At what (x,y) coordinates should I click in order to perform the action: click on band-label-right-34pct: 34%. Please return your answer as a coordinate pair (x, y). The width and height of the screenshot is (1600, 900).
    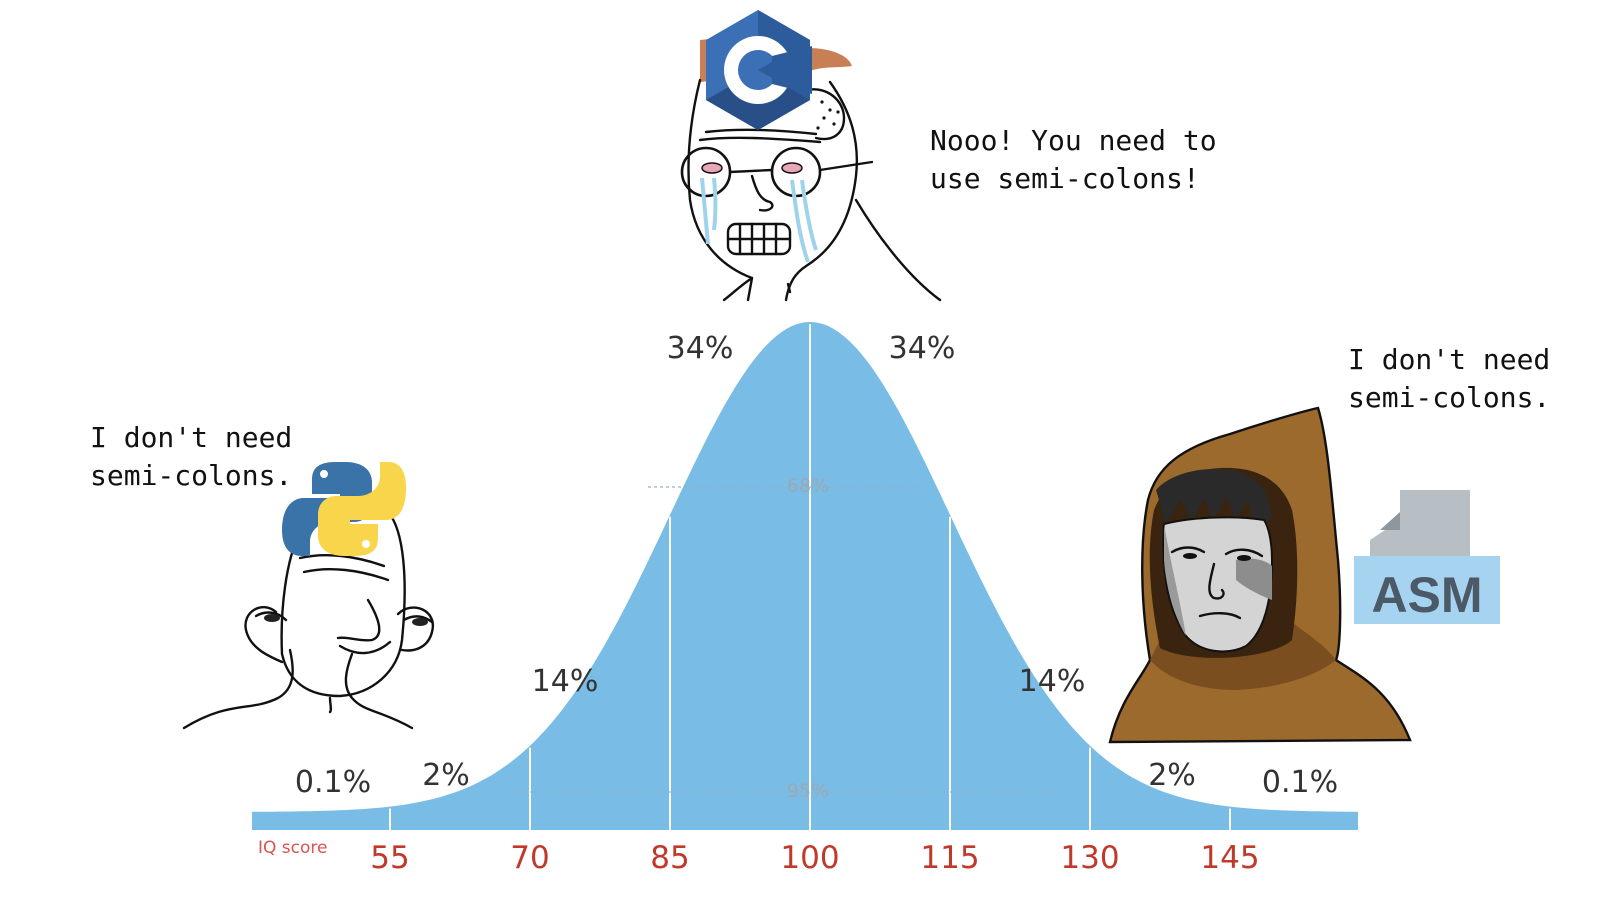
    Looking at the image, I should click on (922, 348).